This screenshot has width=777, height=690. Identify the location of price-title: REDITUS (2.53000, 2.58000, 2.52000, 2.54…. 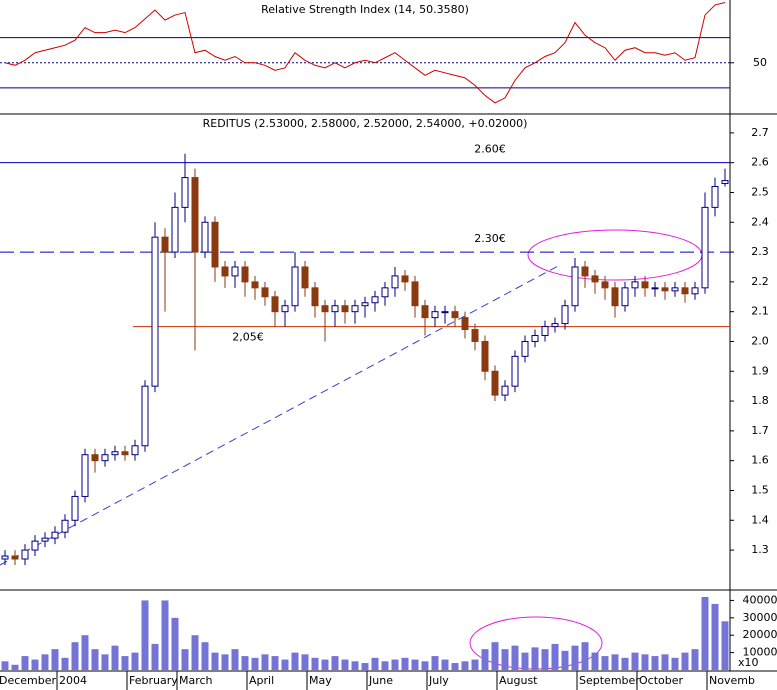
(365, 123).